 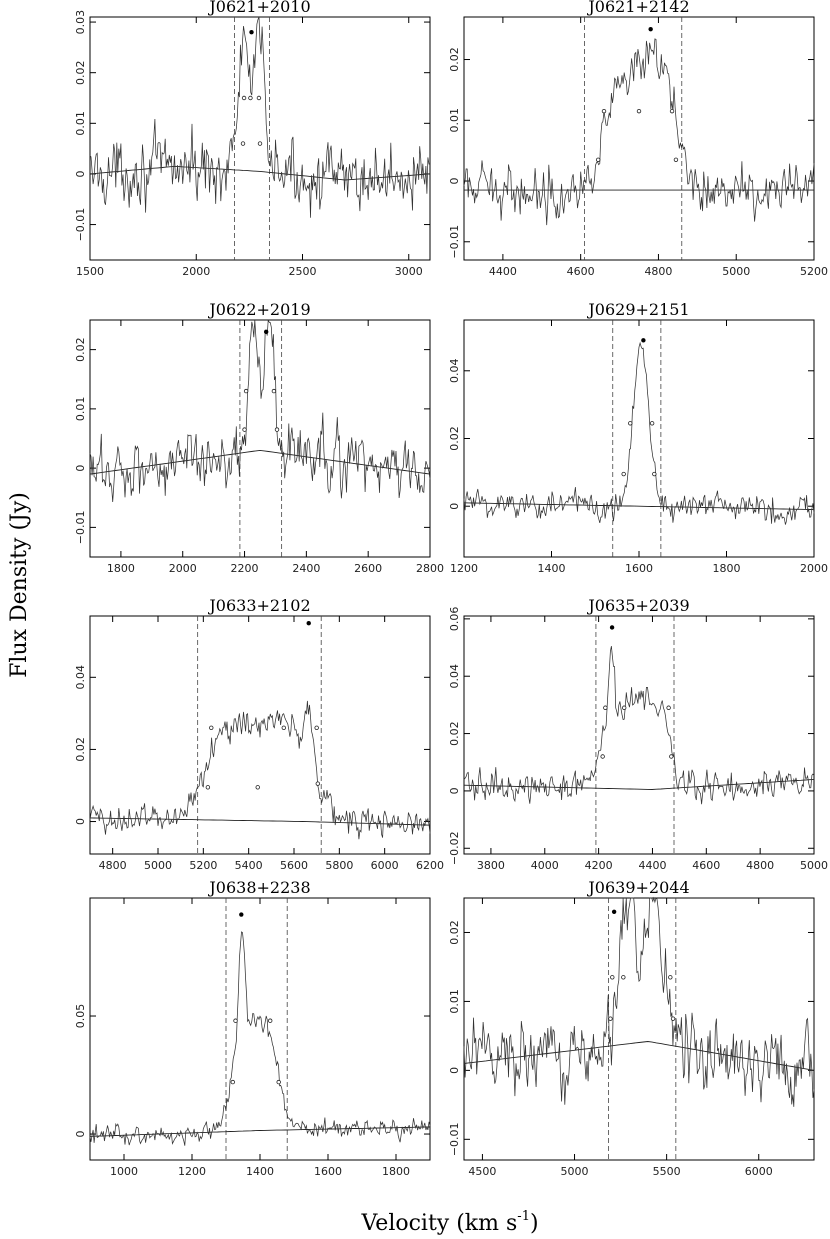 What do you see at coordinates (454, 371) in the screenshot?
I see `y-tick-label: 0.04` at bounding box center [454, 371].